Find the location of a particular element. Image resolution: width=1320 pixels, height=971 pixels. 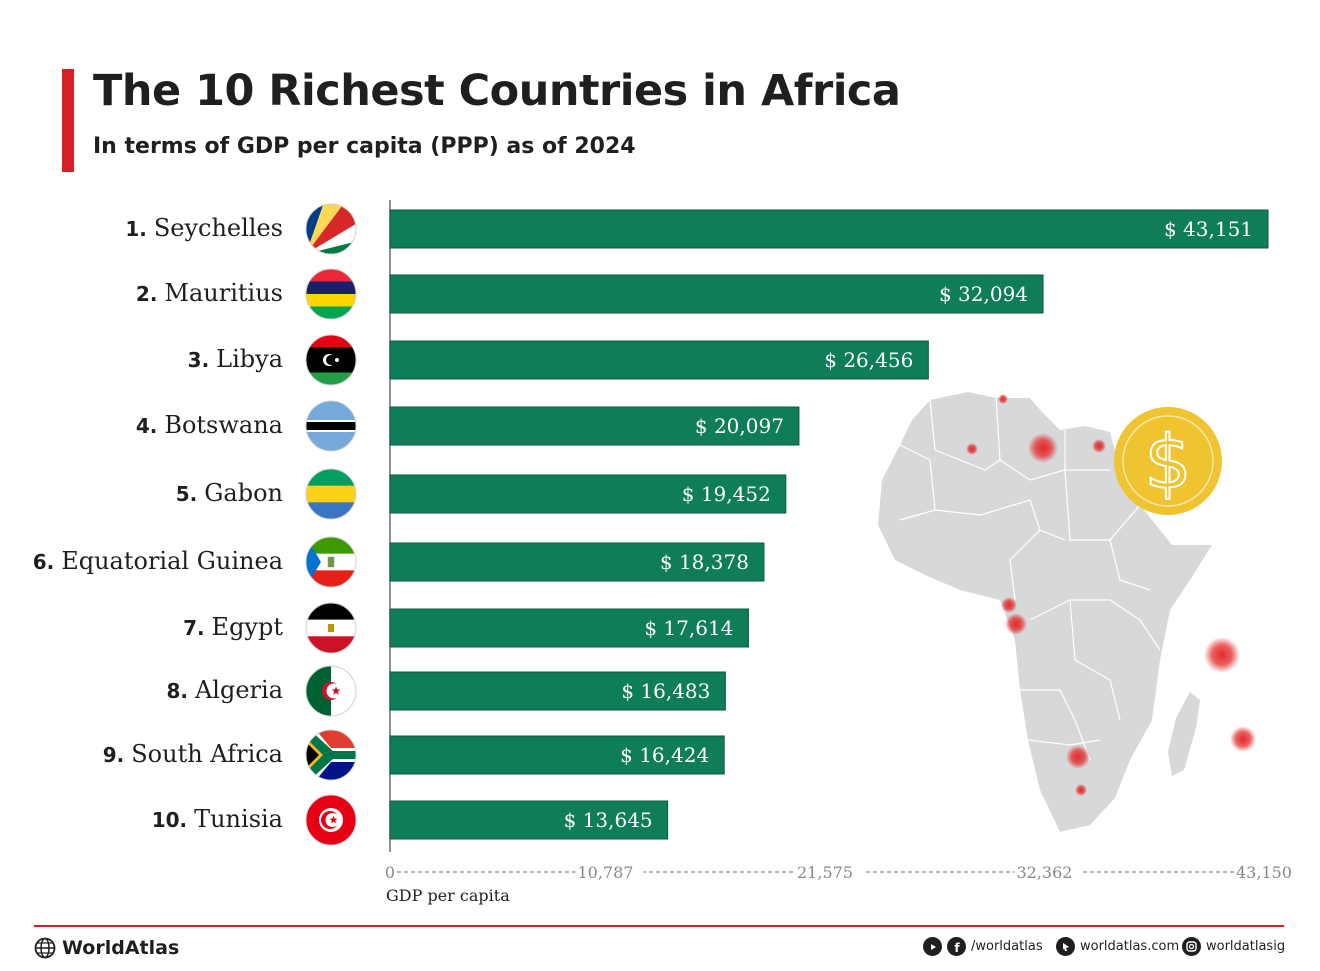

bar-row: 6. Equatorial Guinea $ 18,378 is located at coordinates (399, 562).